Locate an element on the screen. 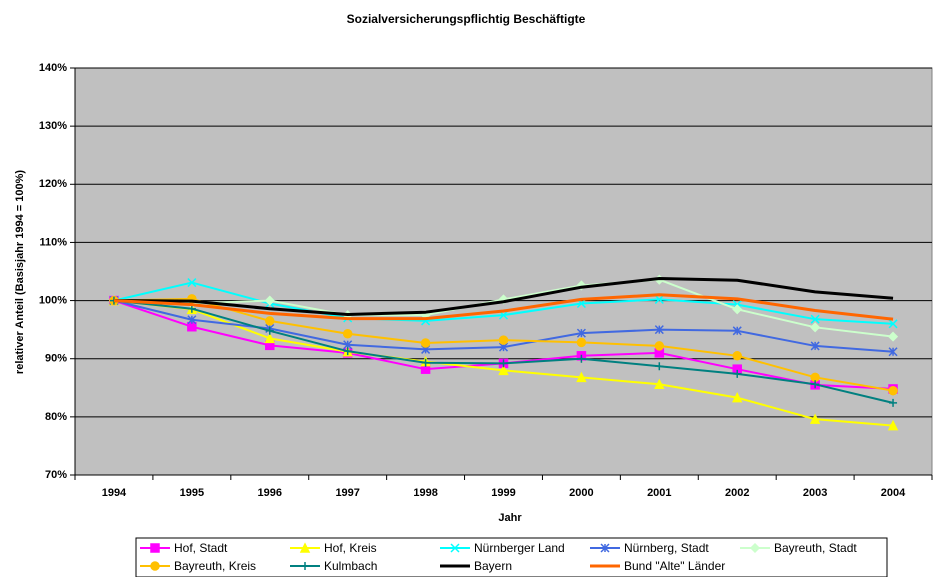  x-tick-label: 1996 is located at coordinates (270, 493).